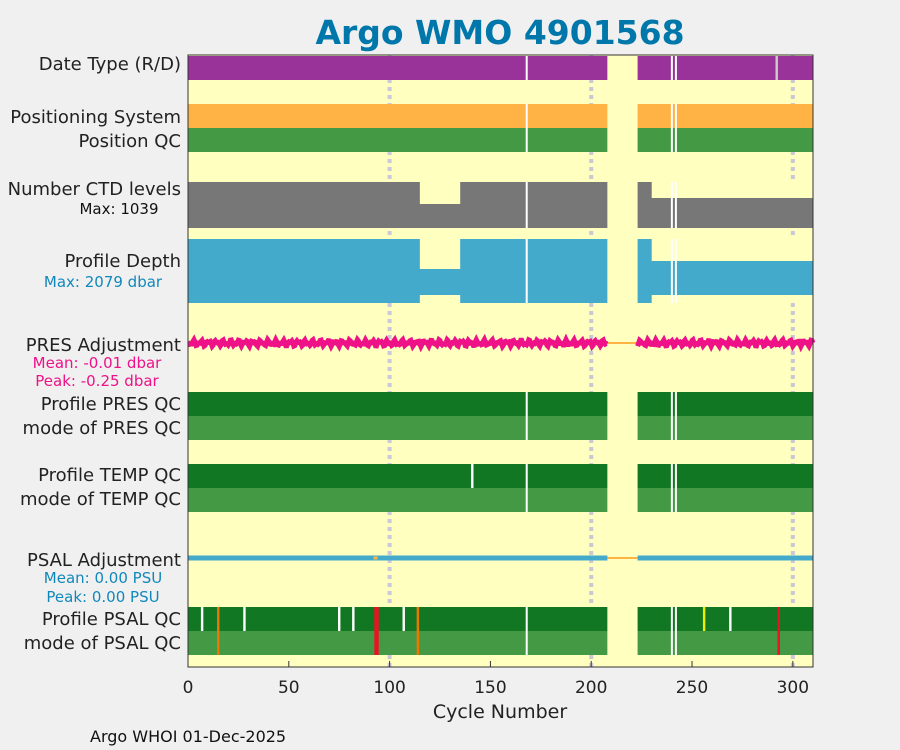  Describe the element at coordinates (129, 141) in the screenshot. I see `row-label-position-qc: Position QC` at that location.